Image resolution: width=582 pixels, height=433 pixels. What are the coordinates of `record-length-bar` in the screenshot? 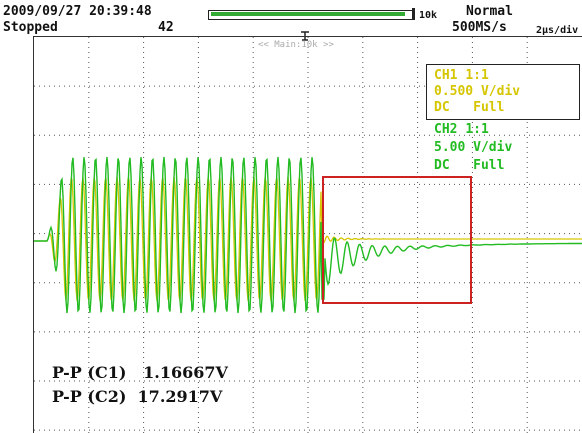 It's located at (311, 15).